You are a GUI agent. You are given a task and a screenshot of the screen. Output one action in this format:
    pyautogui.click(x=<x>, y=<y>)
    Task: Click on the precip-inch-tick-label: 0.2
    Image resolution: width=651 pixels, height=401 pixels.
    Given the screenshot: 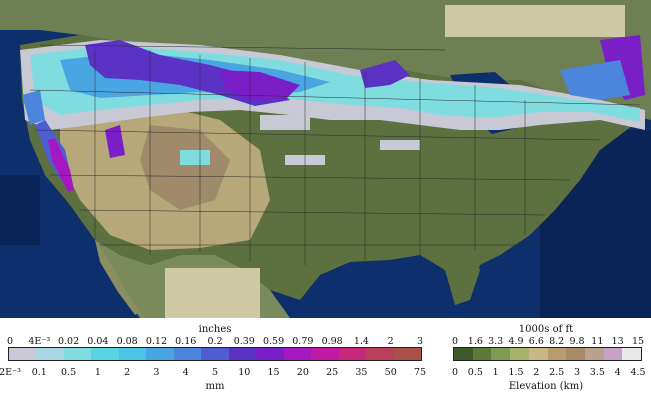 What is the action you would take?
    pyautogui.click(x=215, y=341)
    